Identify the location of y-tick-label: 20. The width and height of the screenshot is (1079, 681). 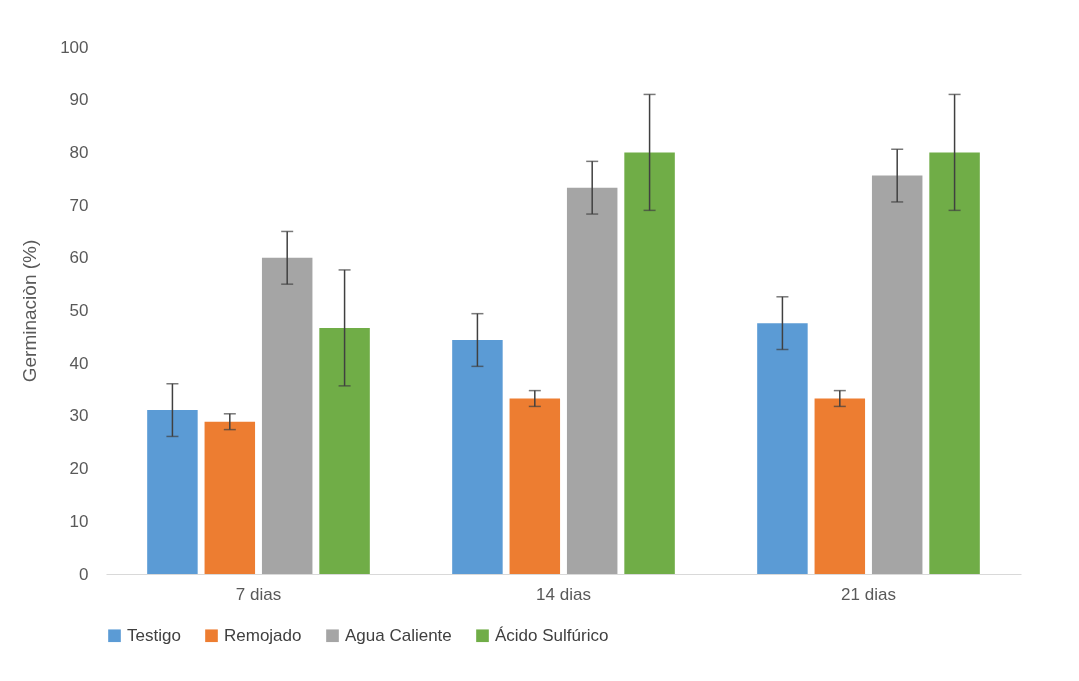
(79, 469).